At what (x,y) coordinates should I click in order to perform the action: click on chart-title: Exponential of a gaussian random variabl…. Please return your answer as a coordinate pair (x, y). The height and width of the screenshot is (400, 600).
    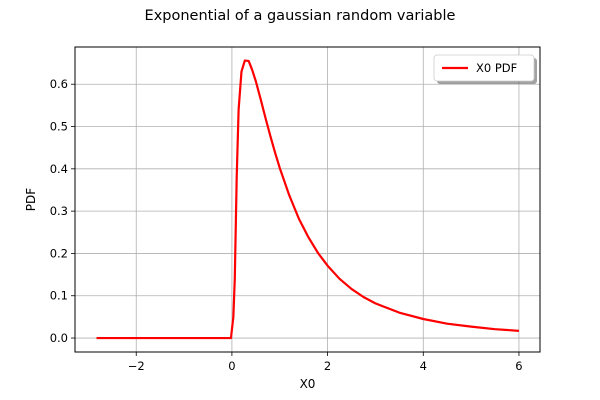
    Looking at the image, I should click on (300, 16).